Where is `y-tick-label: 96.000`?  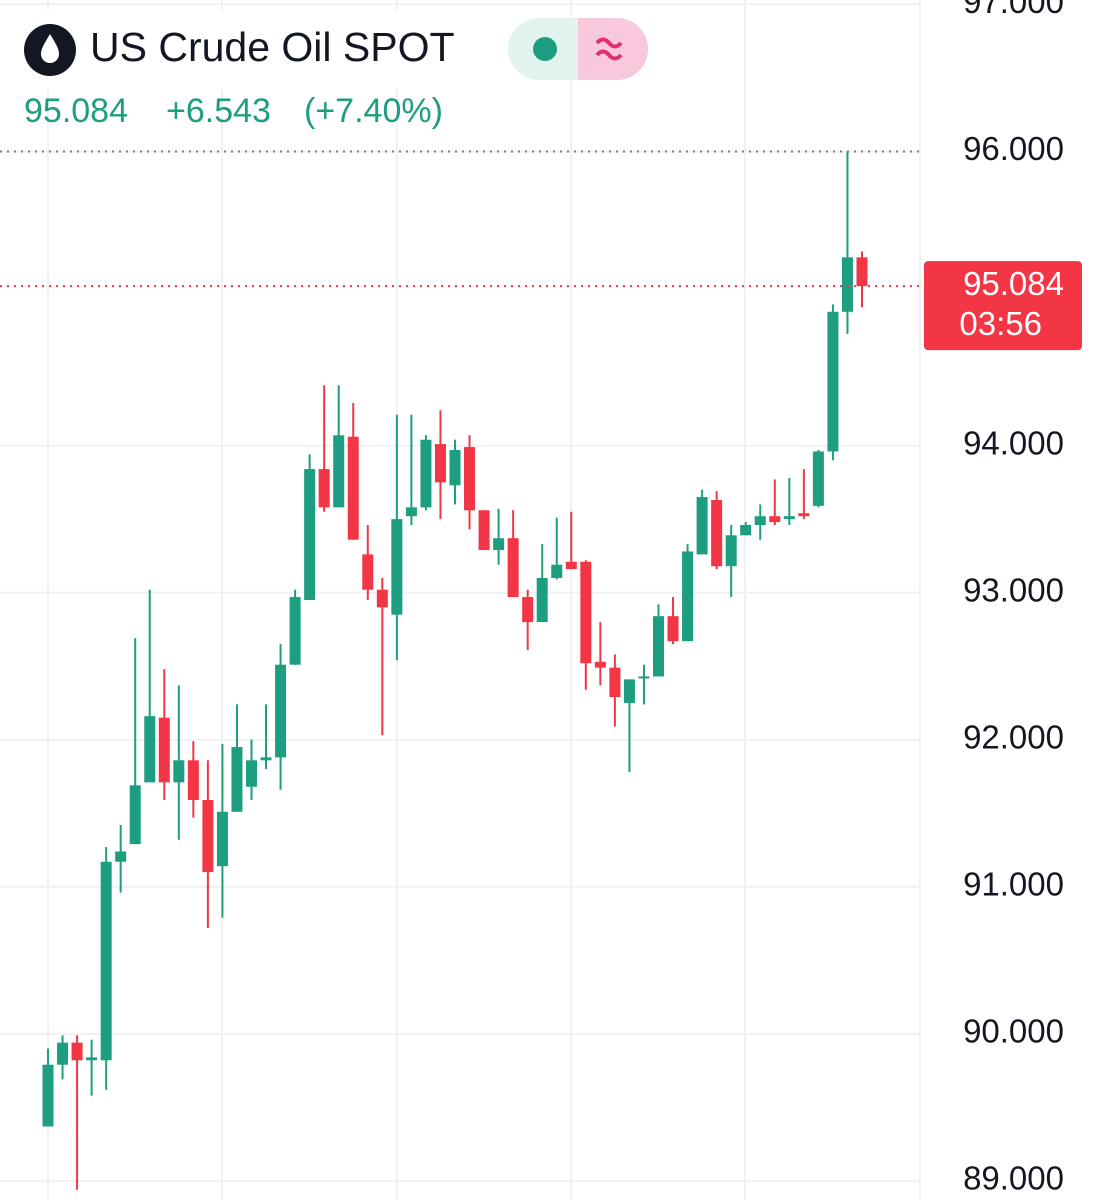 y-tick-label: 96.000 is located at coordinates (1013, 148).